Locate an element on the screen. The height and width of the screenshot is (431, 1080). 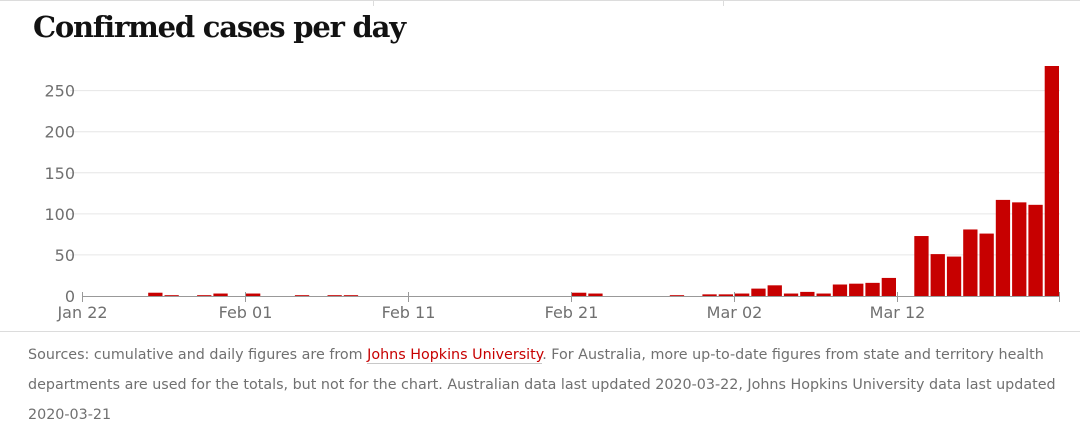
top-rule is located at coordinates (540, 0).